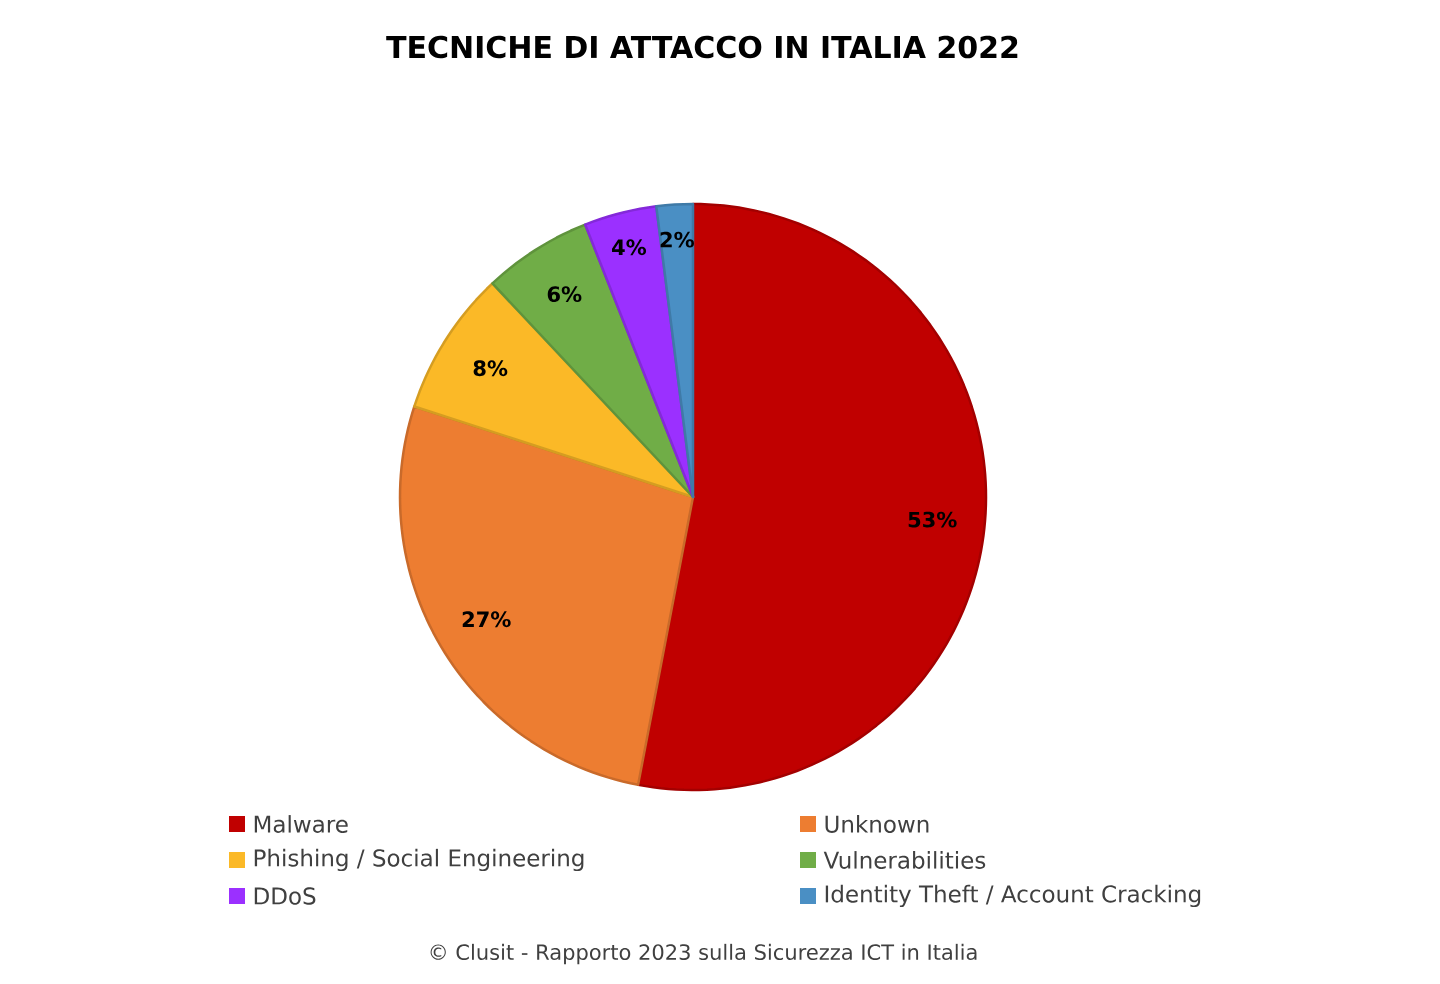 This screenshot has width=1440, height=984. What do you see at coordinates (486, 619) in the screenshot?
I see `data-label: 27%` at bounding box center [486, 619].